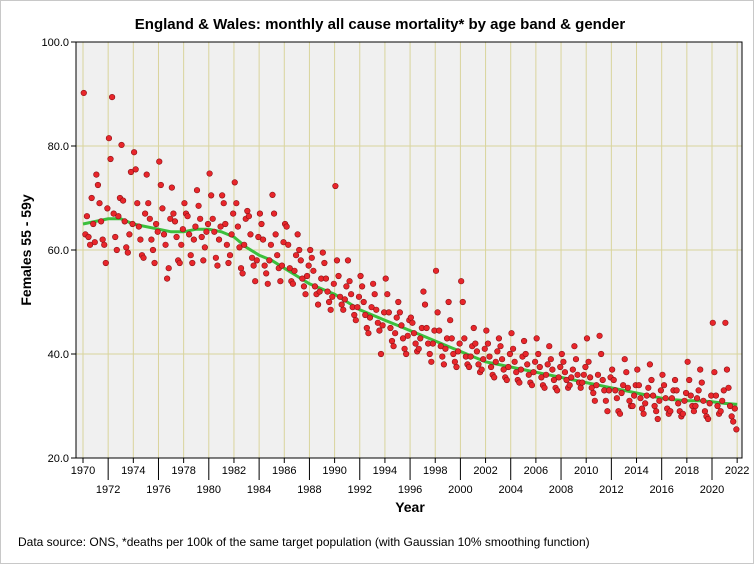 This screenshot has height=564, width=754. I want to click on x-tick-label: 1976, so click(158, 490).